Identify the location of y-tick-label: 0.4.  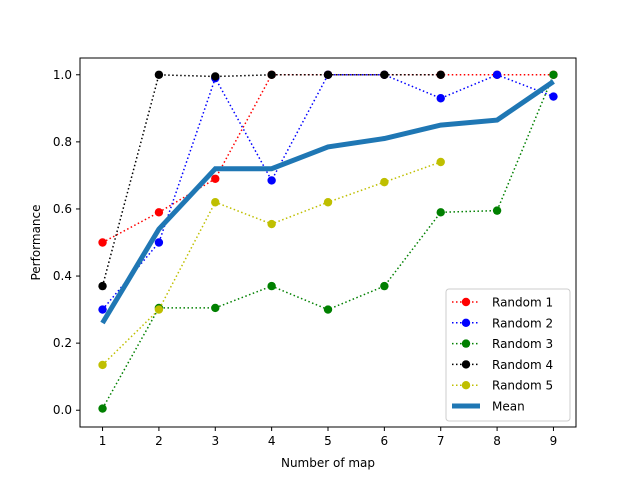
(62, 276).